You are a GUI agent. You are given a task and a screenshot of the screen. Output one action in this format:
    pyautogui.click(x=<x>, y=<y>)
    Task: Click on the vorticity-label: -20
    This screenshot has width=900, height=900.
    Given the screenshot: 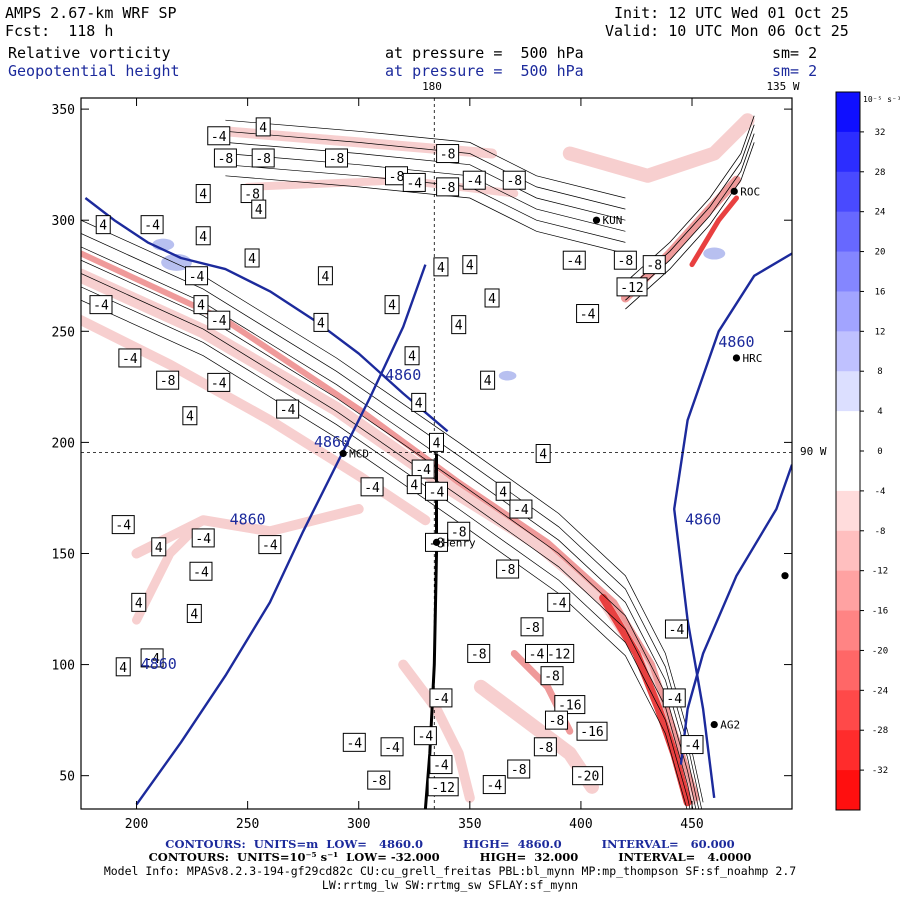 What is the action you would take?
    pyautogui.click(x=588, y=776)
    